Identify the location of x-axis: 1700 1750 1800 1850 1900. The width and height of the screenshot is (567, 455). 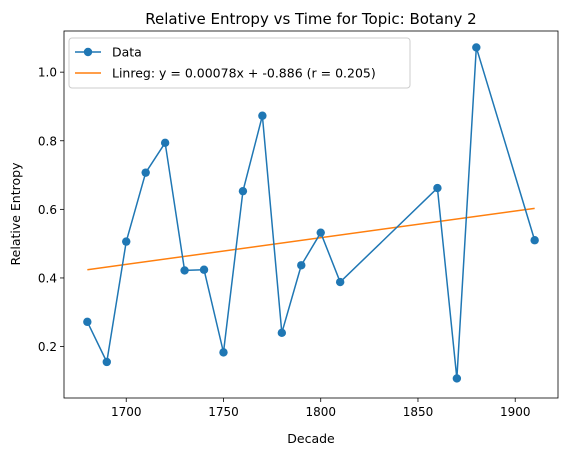
(321, 408).